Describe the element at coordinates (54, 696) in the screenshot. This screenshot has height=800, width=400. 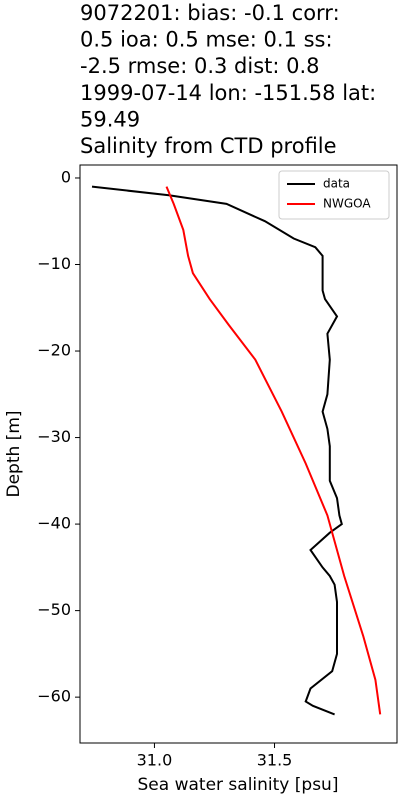
I see `y-tick-label: −60` at that location.